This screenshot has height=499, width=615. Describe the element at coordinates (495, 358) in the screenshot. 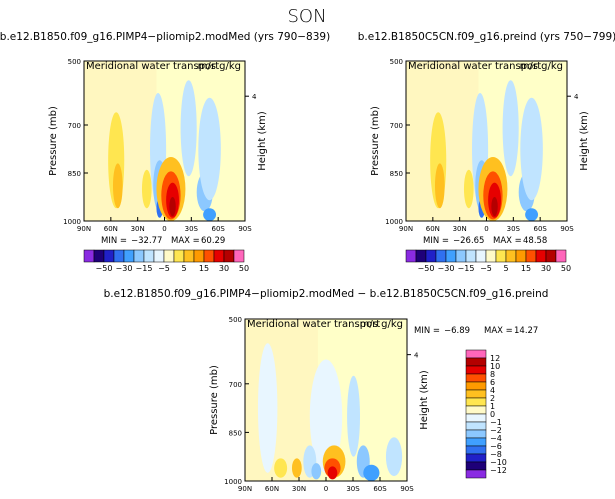

I see `colorbar-label: 12` at that location.